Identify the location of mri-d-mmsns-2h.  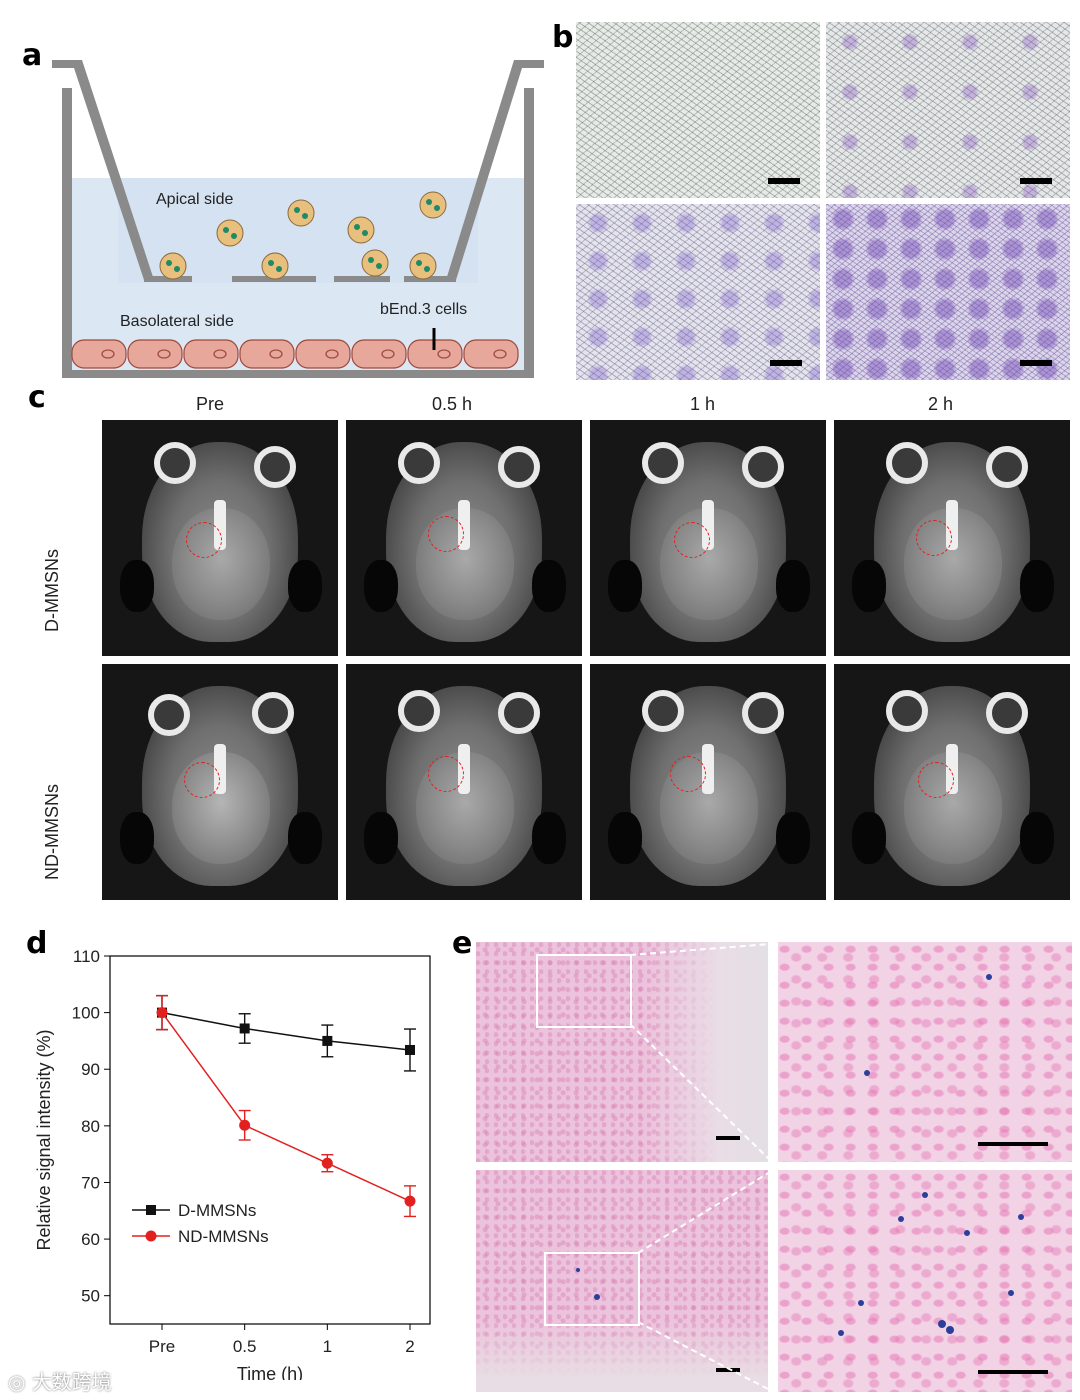
(952, 538).